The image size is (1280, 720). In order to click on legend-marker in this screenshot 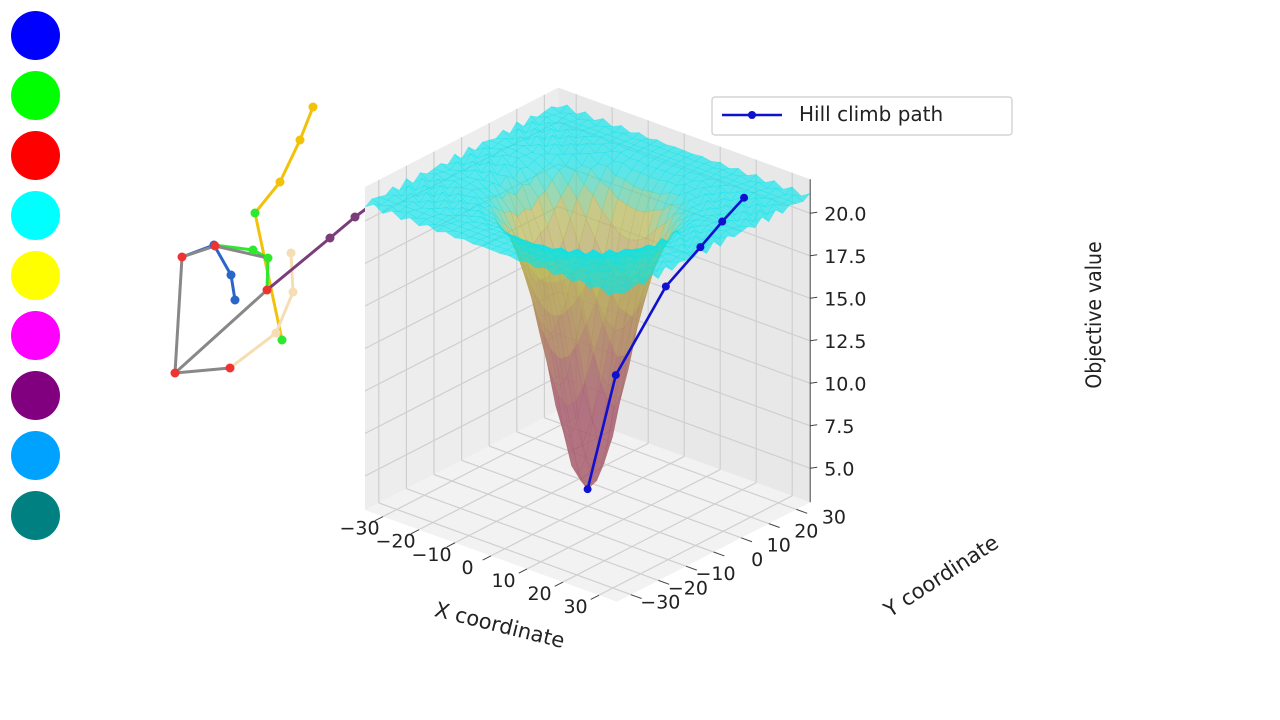, I will do `click(752, 115)`.